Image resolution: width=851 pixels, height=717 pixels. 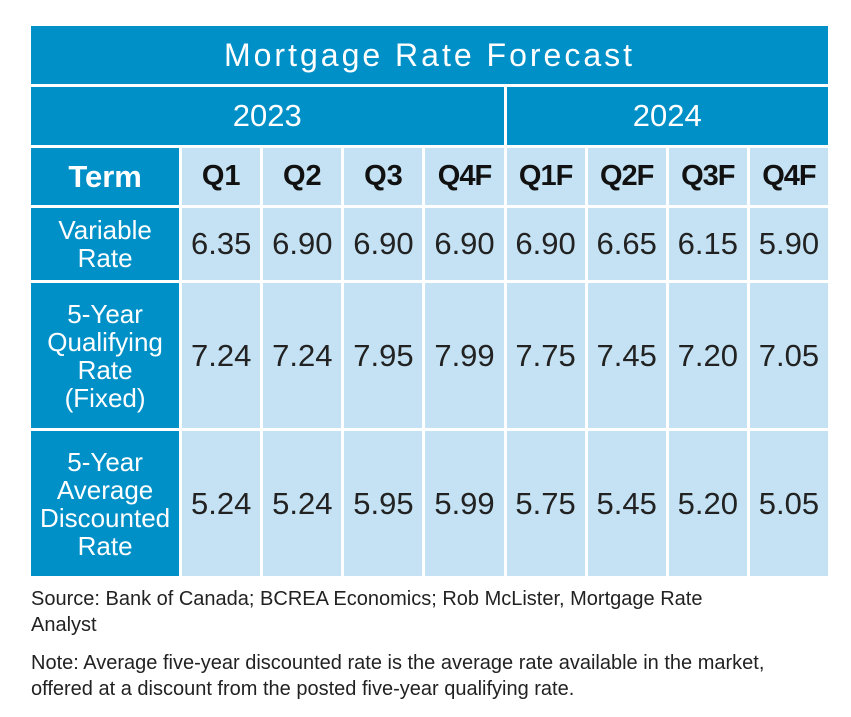 What do you see at coordinates (464, 503) in the screenshot?
I see `value-cell: 5.99` at bounding box center [464, 503].